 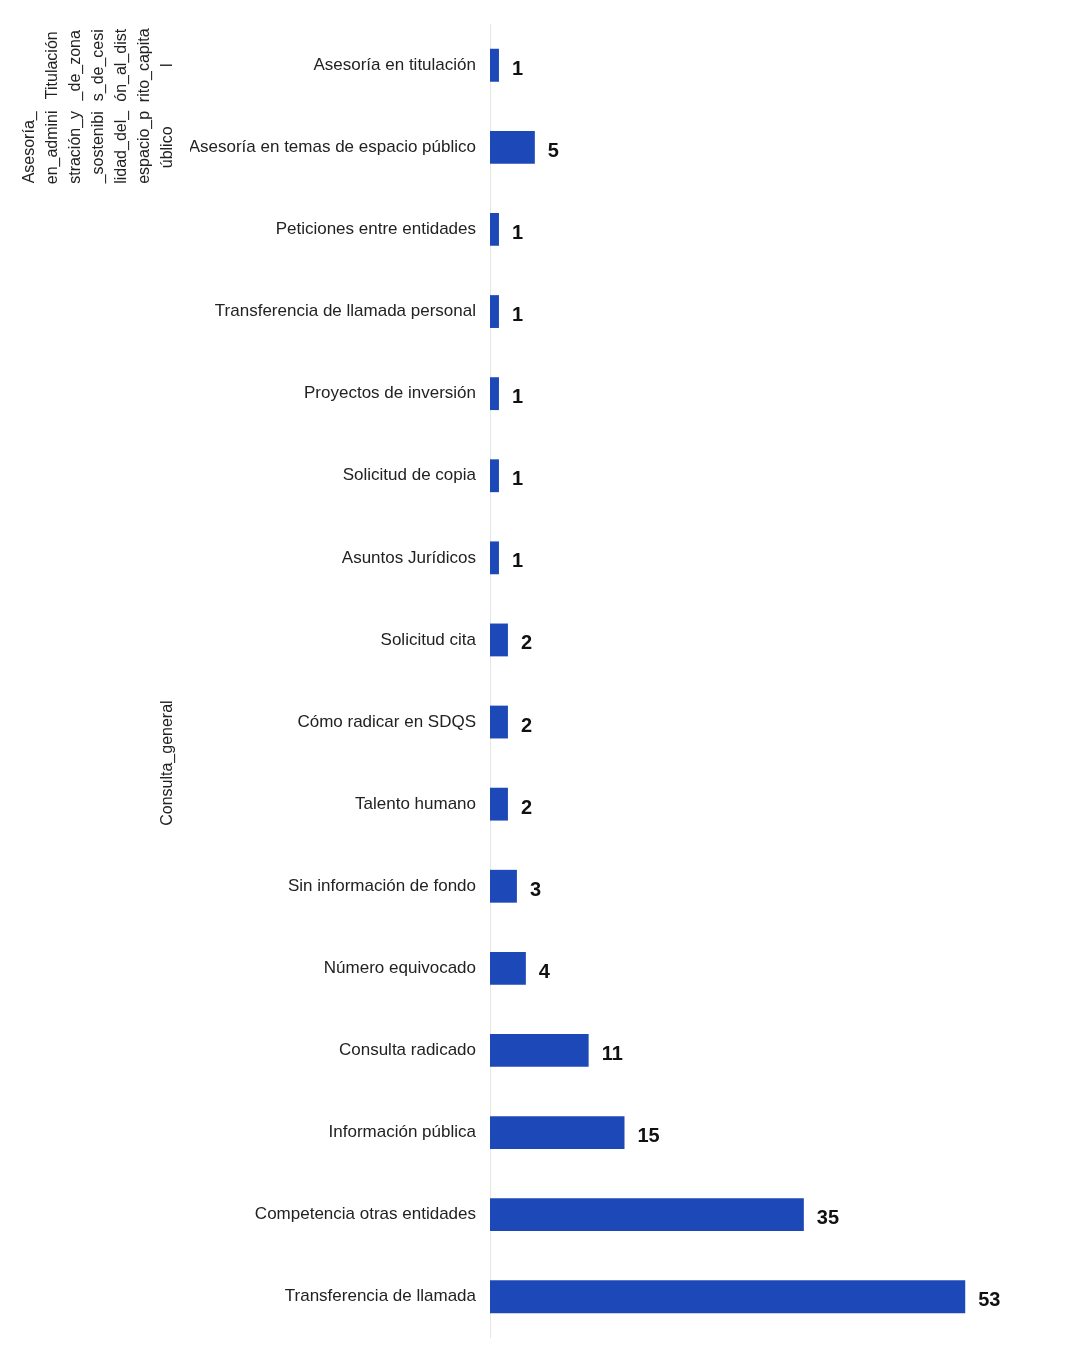 I want to click on y-tick-label: Competencia otras entidades, so click(x=365, y=1214).